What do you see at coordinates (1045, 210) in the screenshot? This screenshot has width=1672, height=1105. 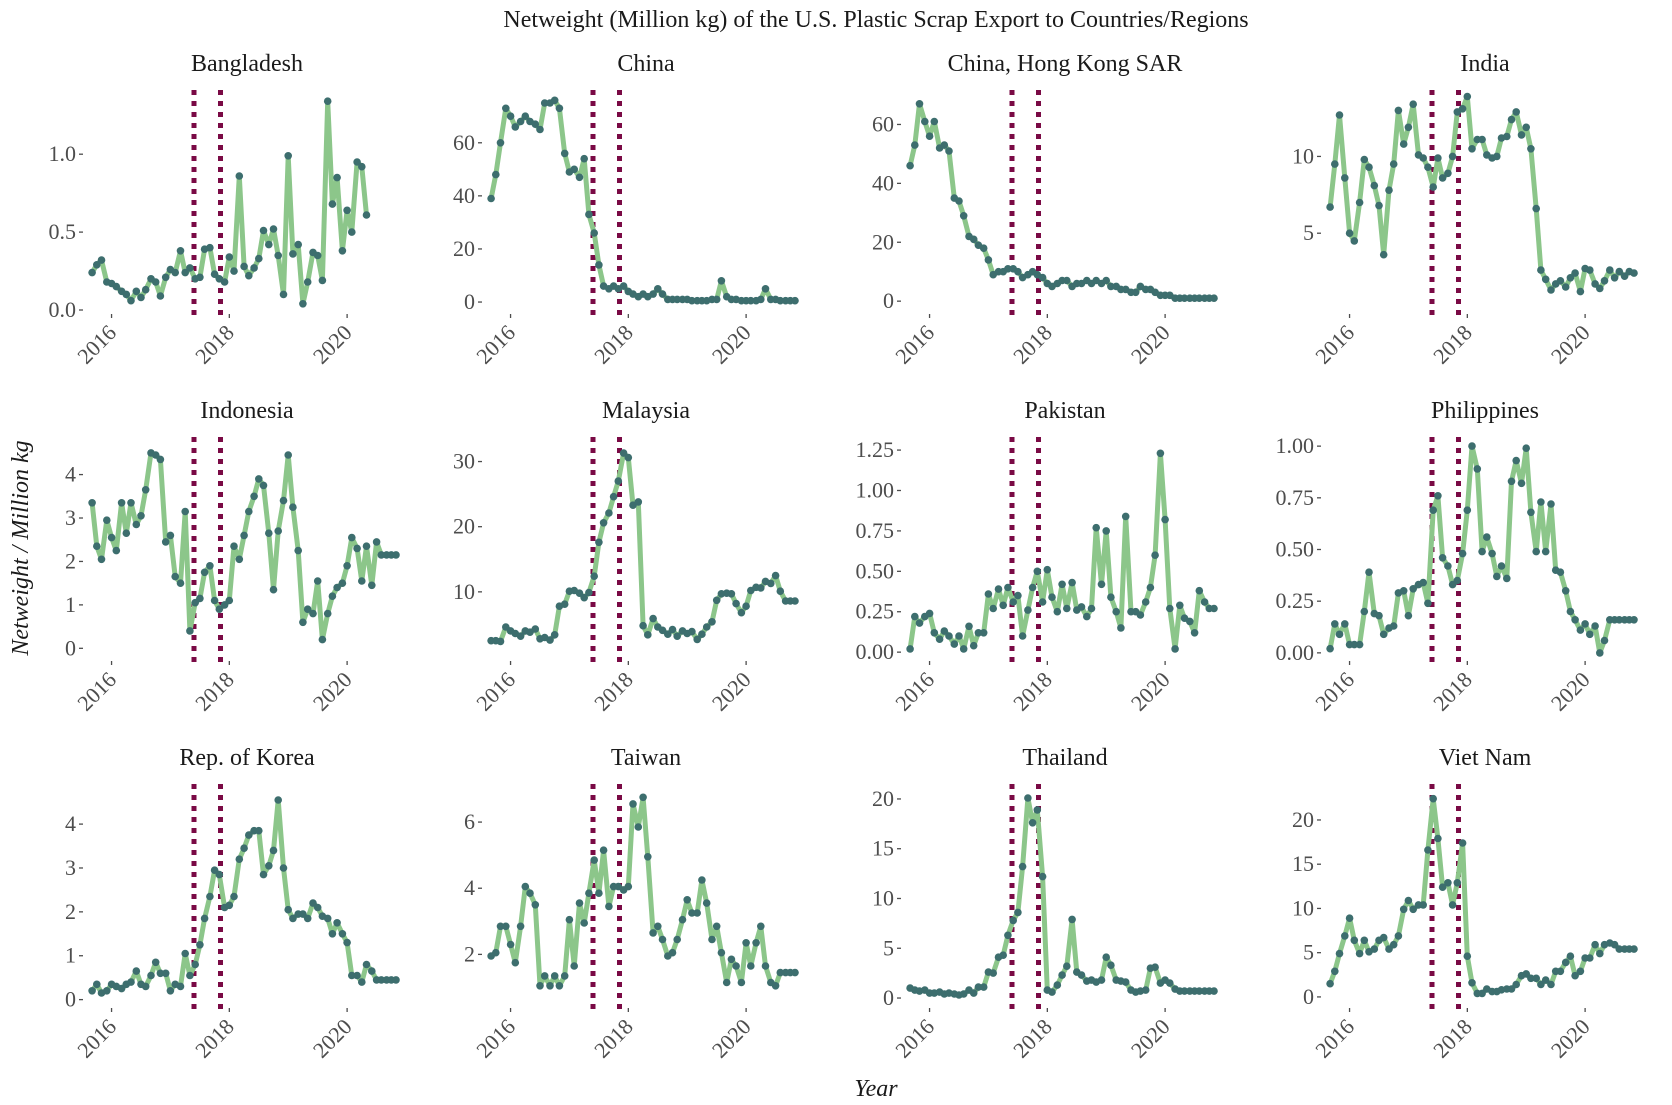 I see `panel-china-hong-kong-sar: China, Hong Kong SAR 0 20 40 60 2016 2018 2020` at bounding box center [1045, 210].